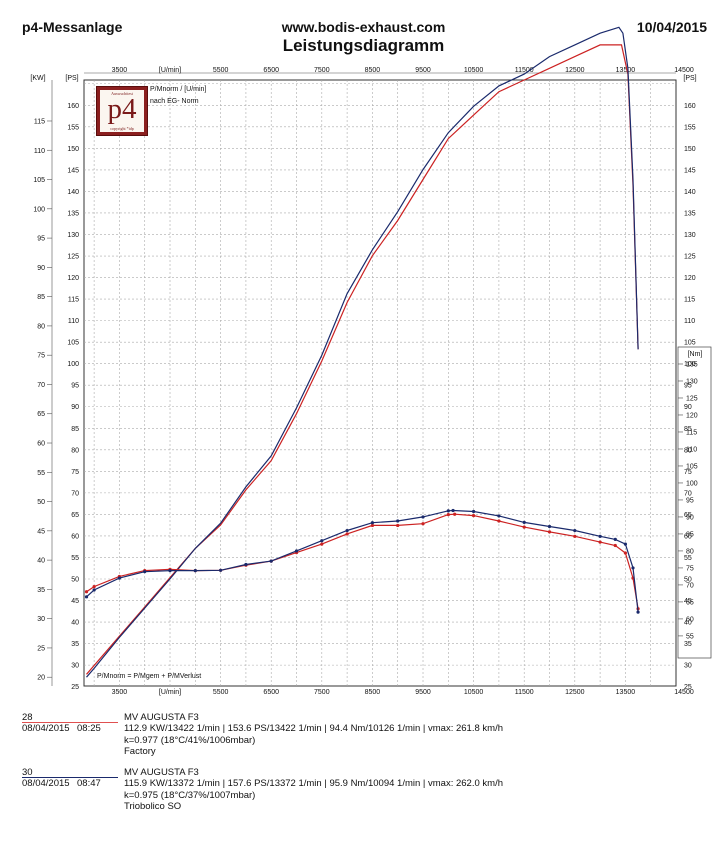 The width and height of the screenshot is (727, 864). I want to click on nm-tick: 95, so click(690, 500).